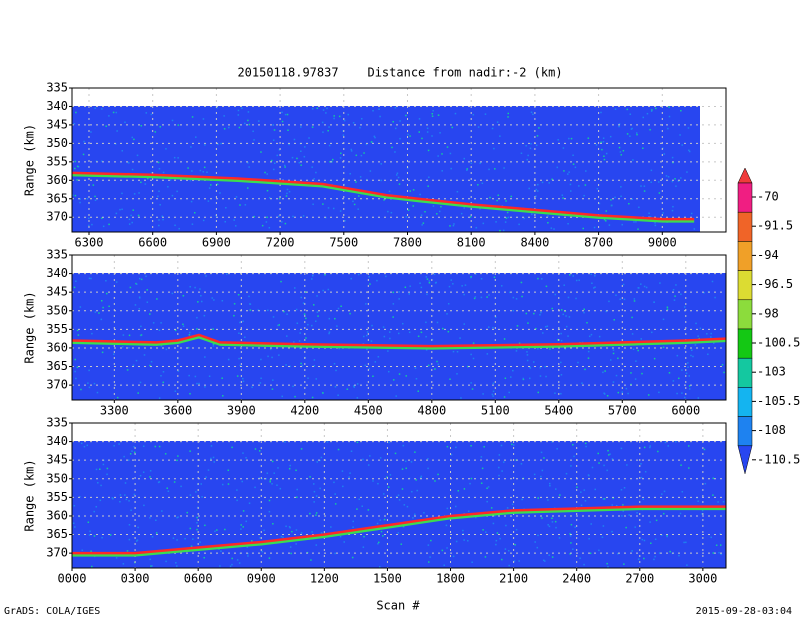  I want to click on y-tick-label: 350, so click(57, 143).